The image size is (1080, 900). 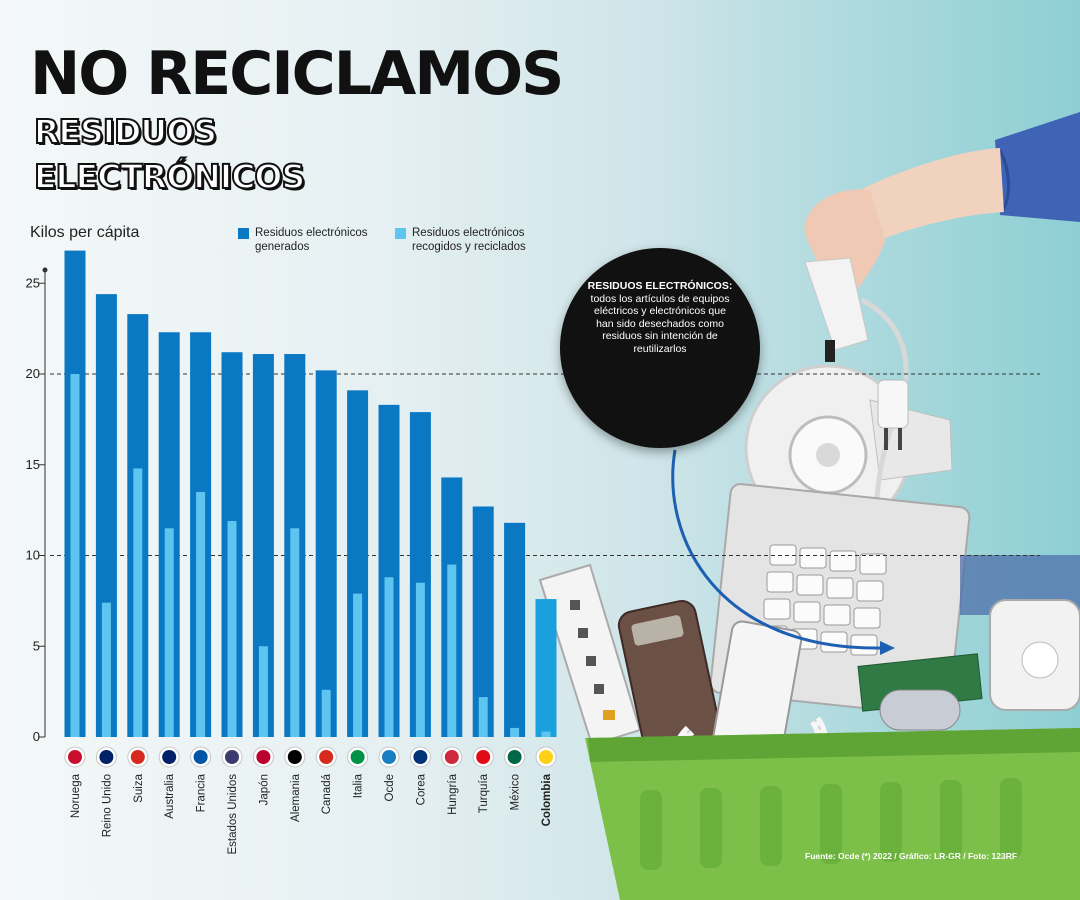 I want to click on legend-swatch-recycled, so click(x=400, y=233).